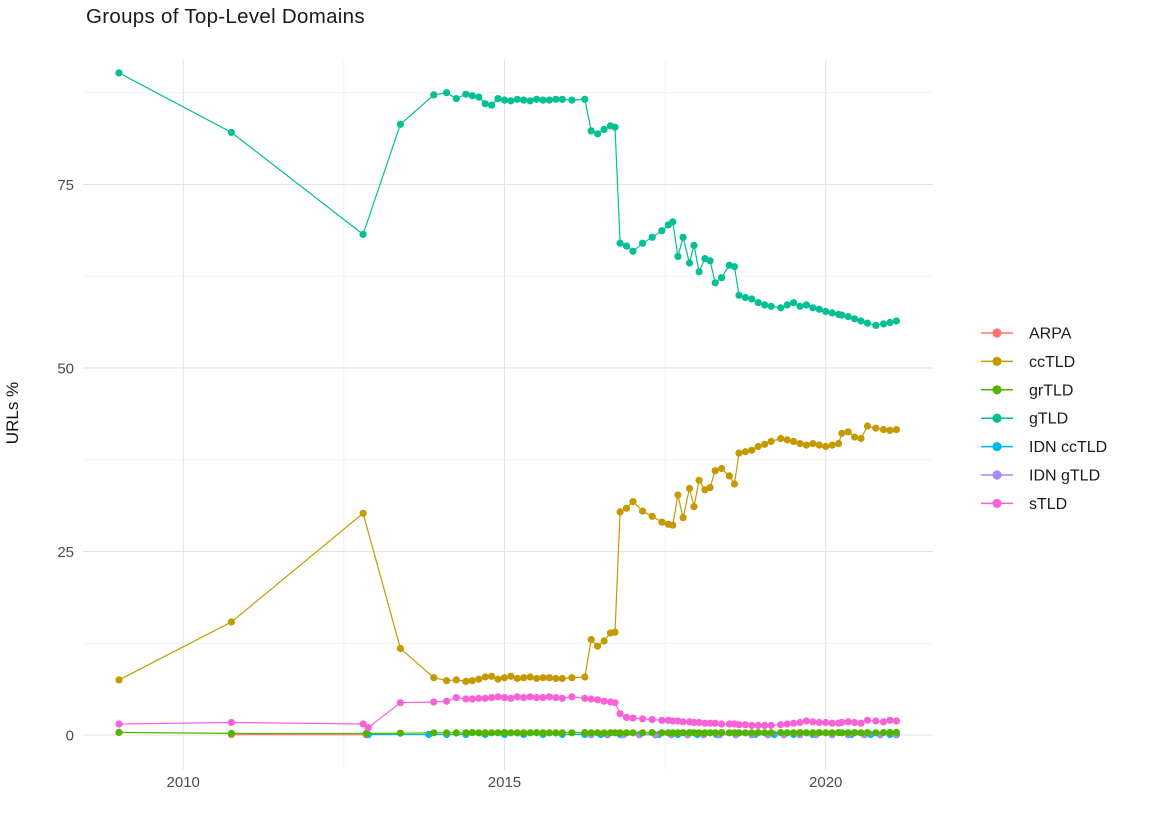 The height and width of the screenshot is (827, 1164). Describe the element at coordinates (70, 735) in the screenshot. I see `y-axis-tick-0: 0` at that location.